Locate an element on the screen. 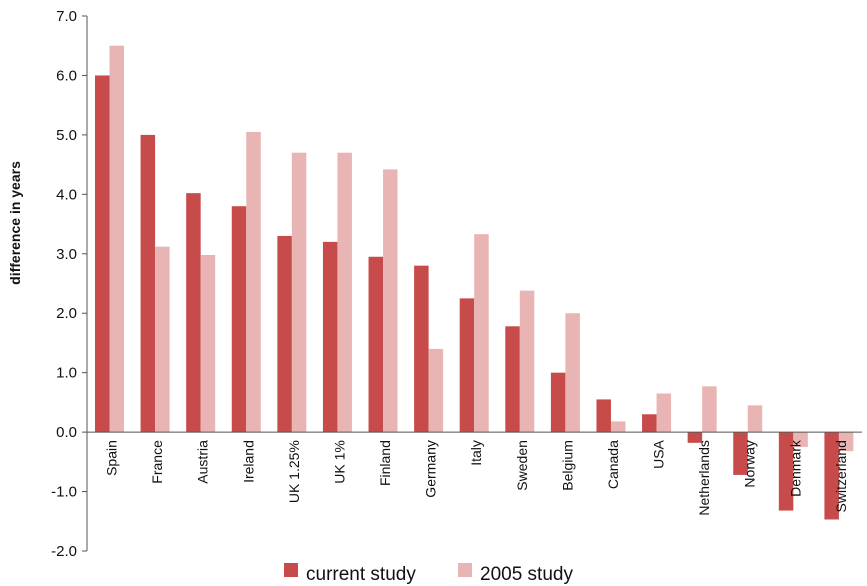  category-label: Ireland is located at coordinates (248, 461).